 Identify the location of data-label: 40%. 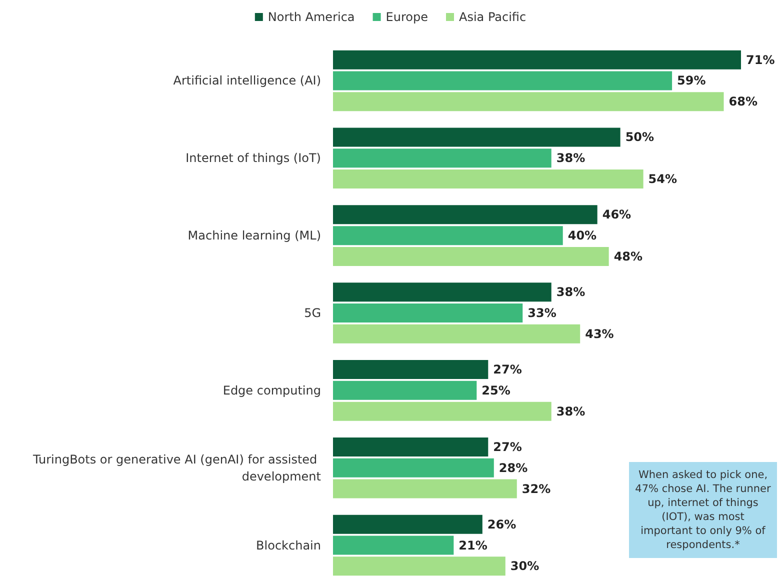
(582, 235).